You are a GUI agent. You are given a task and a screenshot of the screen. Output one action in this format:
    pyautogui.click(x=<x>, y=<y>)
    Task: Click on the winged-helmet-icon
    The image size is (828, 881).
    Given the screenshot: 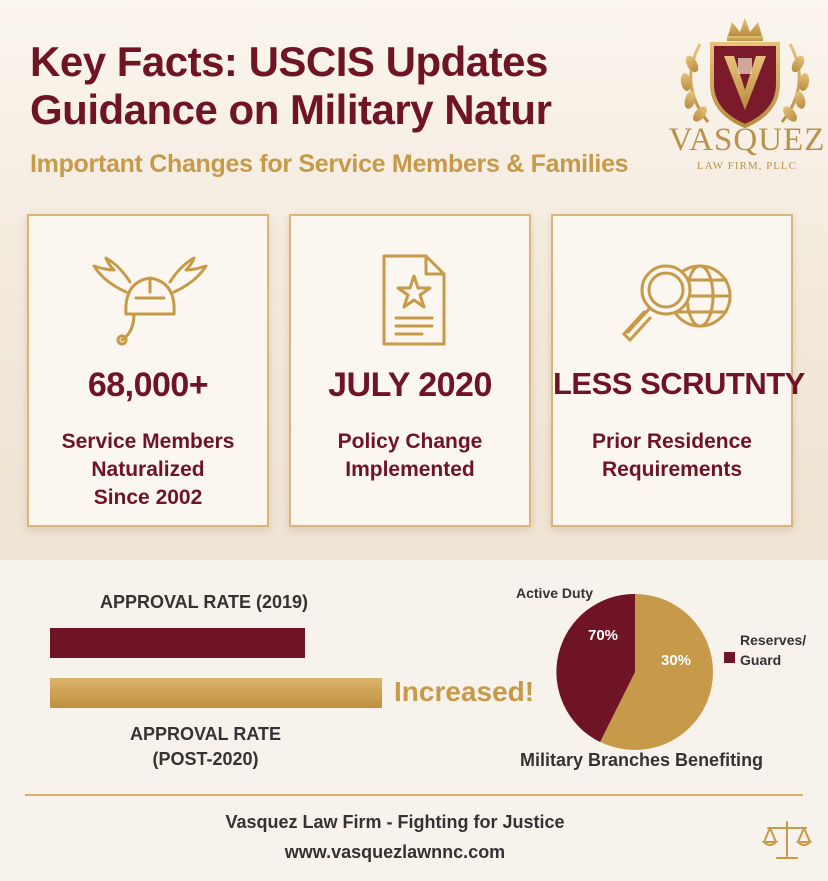 What is the action you would take?
    pyautogui.click(x=150, y=301)
    